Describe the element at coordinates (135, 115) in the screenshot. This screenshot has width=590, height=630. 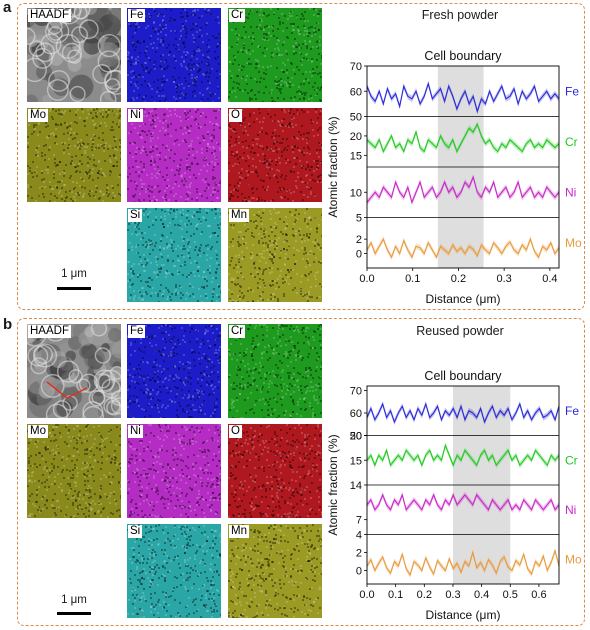
I see `map-tile-label: Ni` at that location.